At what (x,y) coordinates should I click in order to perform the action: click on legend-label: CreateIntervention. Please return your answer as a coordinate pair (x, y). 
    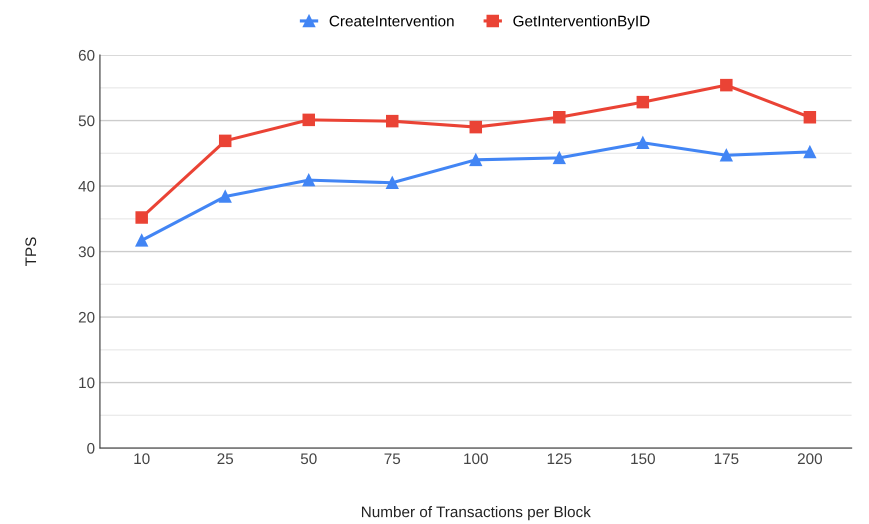
    Looking at the image, I should click on (392, 20).